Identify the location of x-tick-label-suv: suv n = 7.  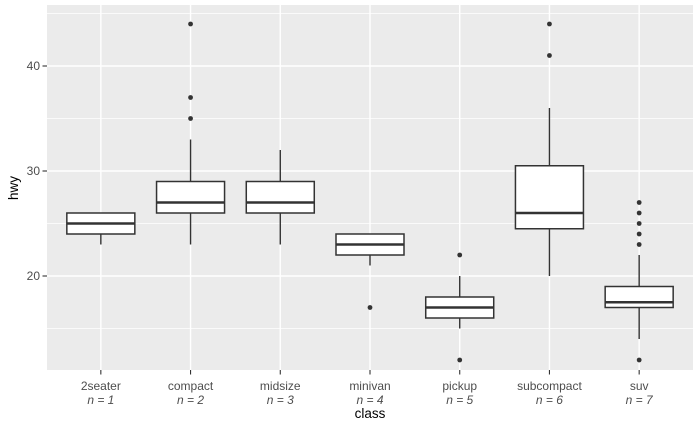
(639, 393).